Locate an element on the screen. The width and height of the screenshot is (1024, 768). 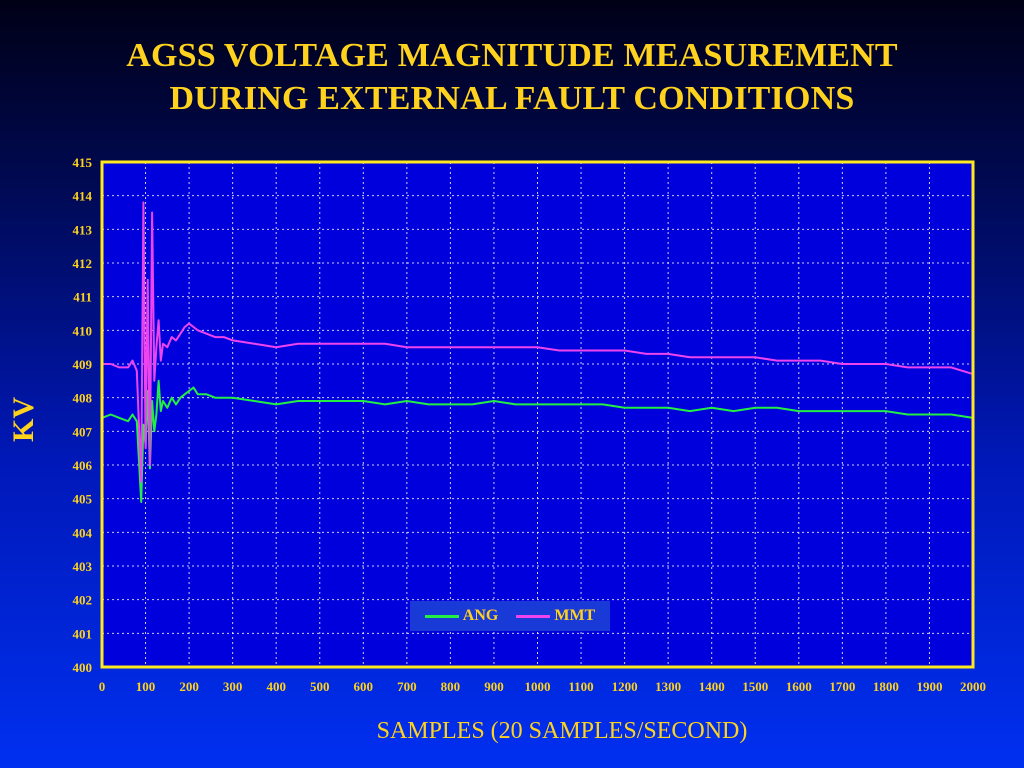
title-line-1: AGSS VOLTAGE MAGNITUDE MEASUREMENT is located at coordinates (512, 55).